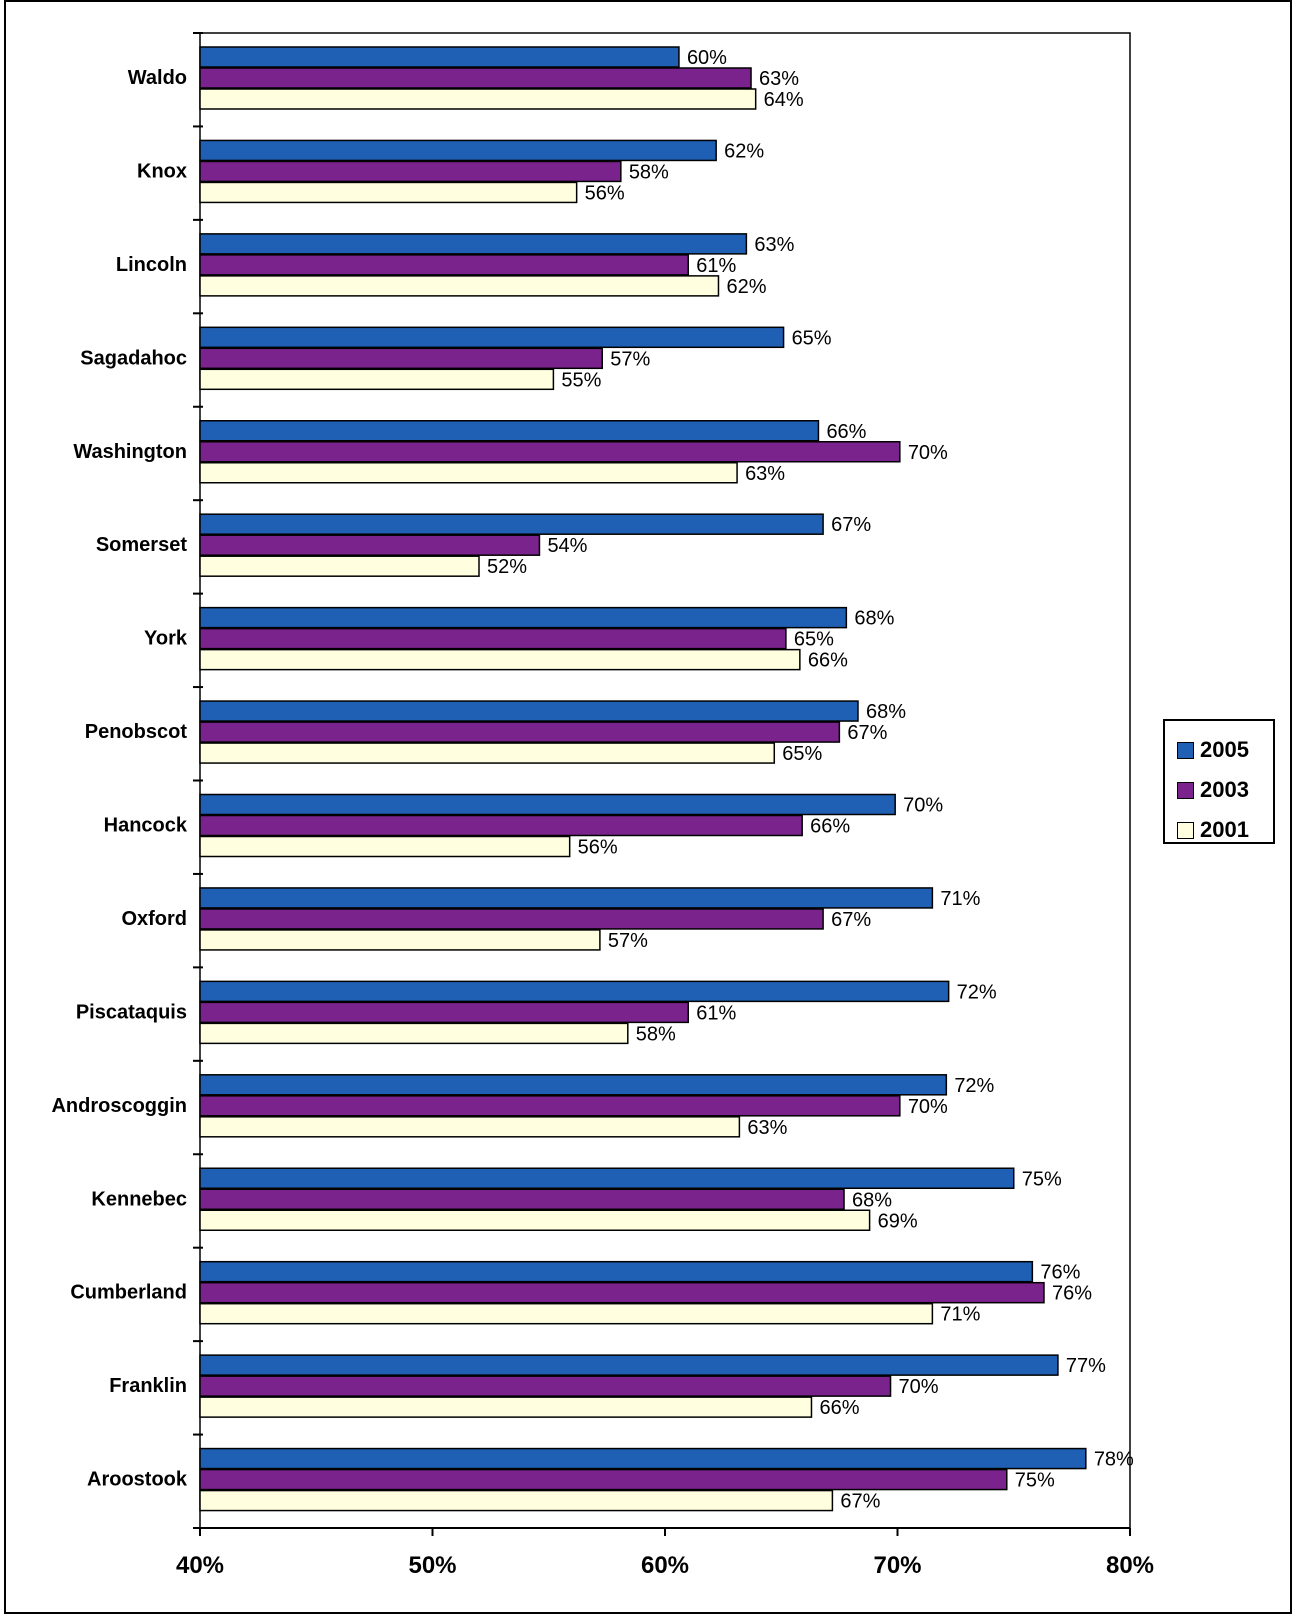 Image resolution: width=1299 pixels, height=1621 pixels. I want to click on bar-value-label: 54%, so click(567, 546).